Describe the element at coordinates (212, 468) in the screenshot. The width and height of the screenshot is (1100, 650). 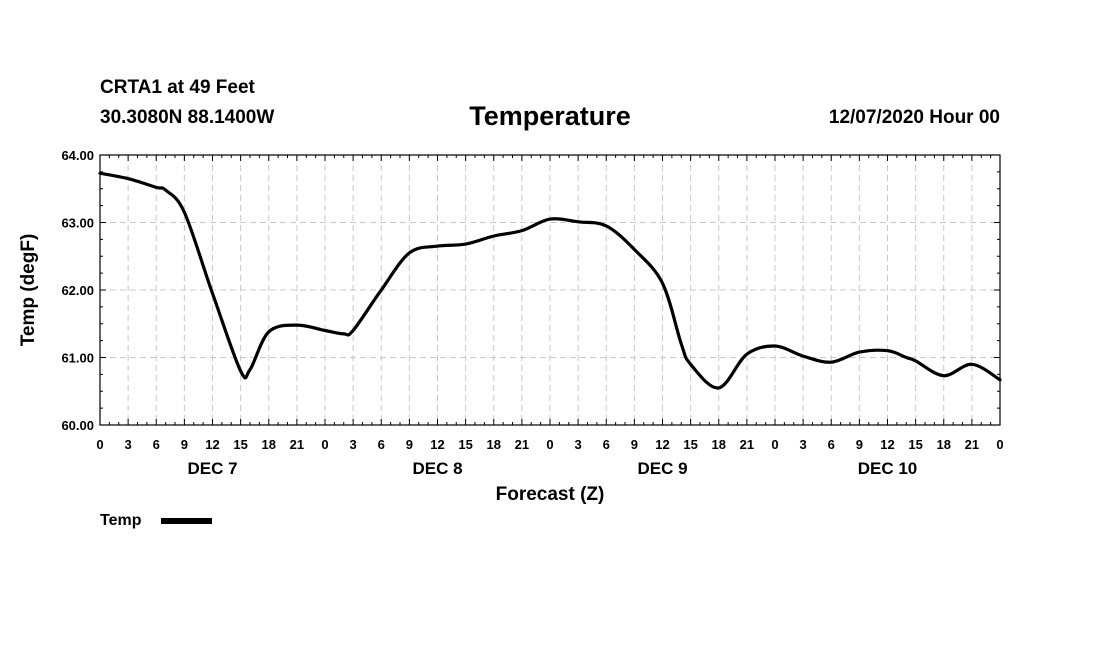
I see `day-label: DEC 7` at that location.